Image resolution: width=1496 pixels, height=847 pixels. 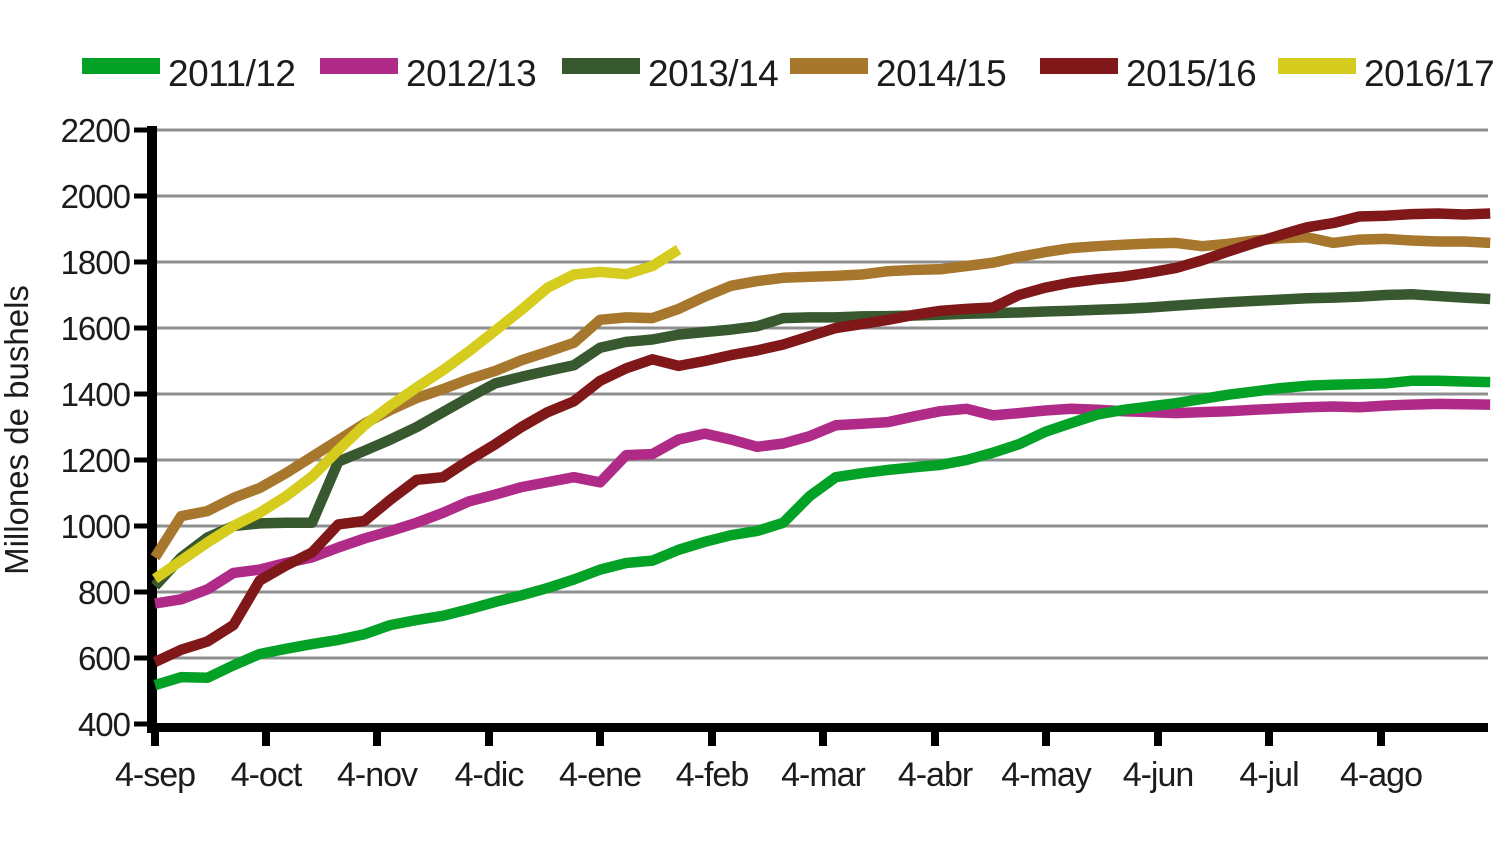 What do you see at coordinates (96, 526) in the screenshot?
I see `y-tick-label: 1000` at bounding box center [96, 526].